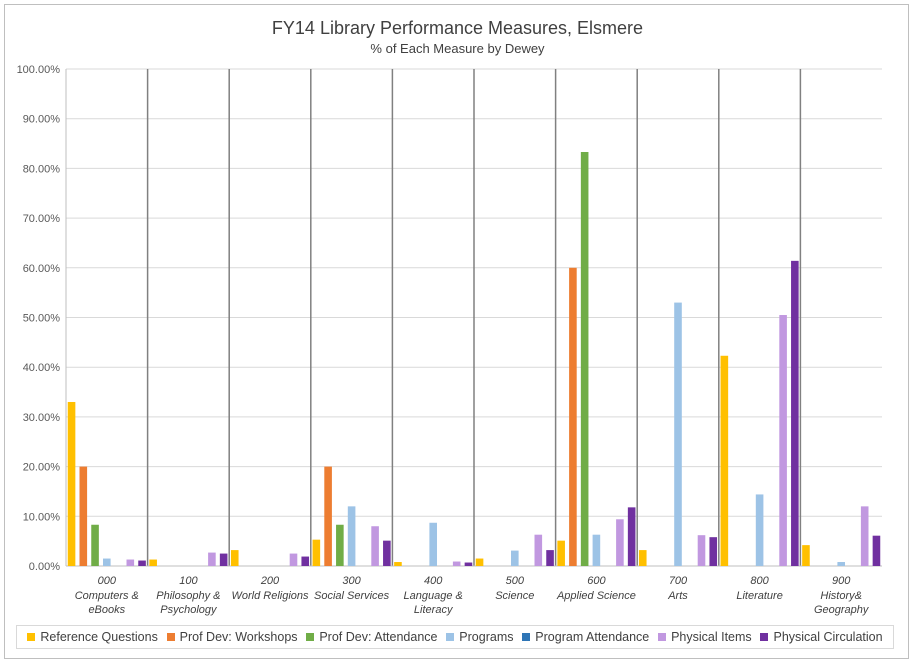  Describe the element at coordinates (39, 70) in the screenshot. I see `y-tick-label: 100.00%` at that location.